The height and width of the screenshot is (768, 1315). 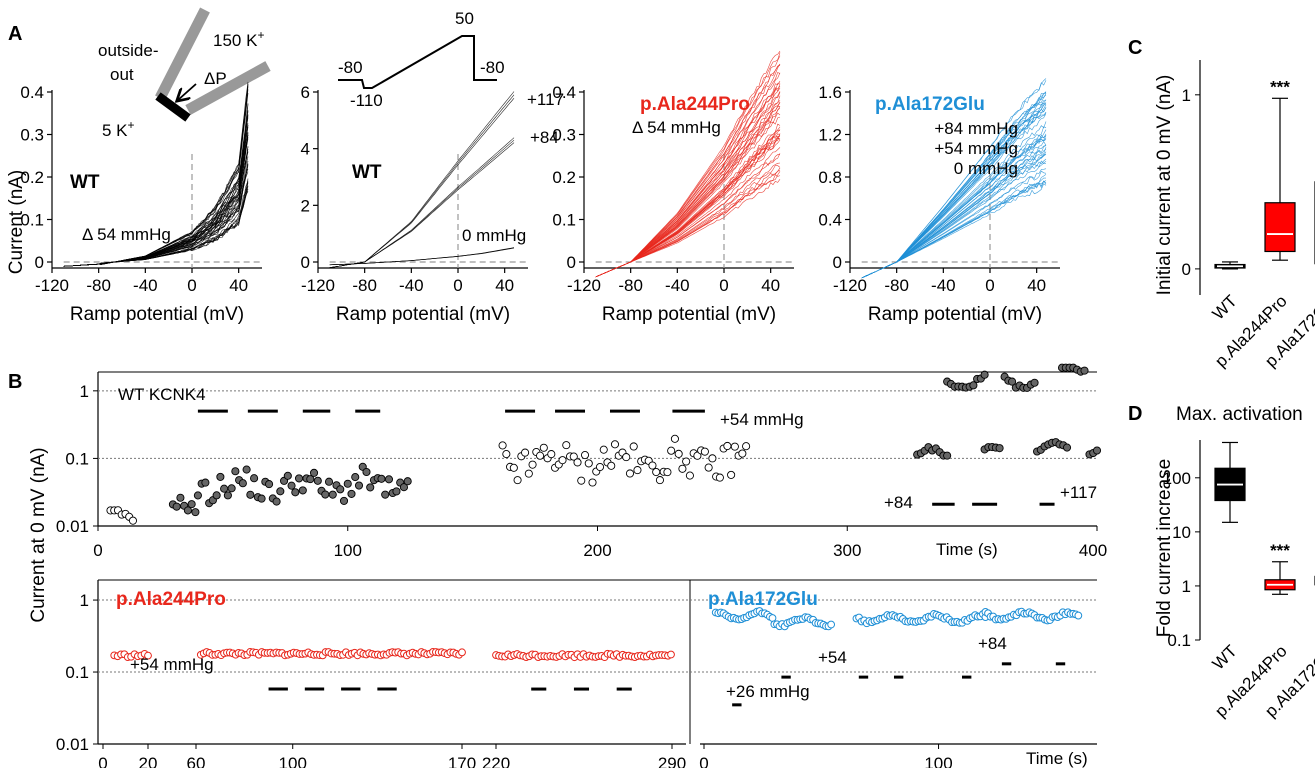 I want to click on y-tick-label: 1.6, so click(x=830, y=92).